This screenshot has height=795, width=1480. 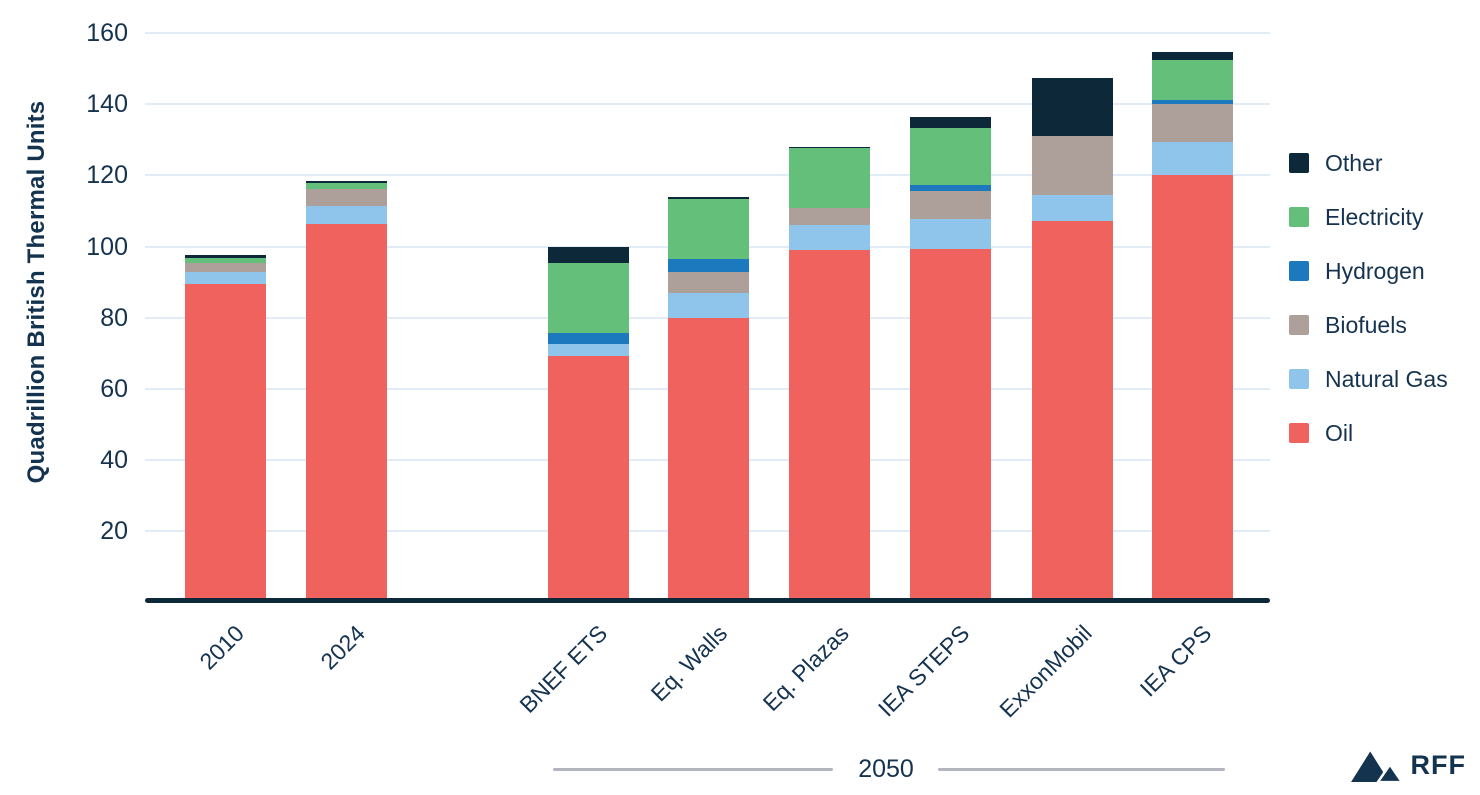 What do you see at coordinates (346, 215) in the screenshot?
I see `bar-segment-2024-natural-gas` at bounding box center [346, 215].